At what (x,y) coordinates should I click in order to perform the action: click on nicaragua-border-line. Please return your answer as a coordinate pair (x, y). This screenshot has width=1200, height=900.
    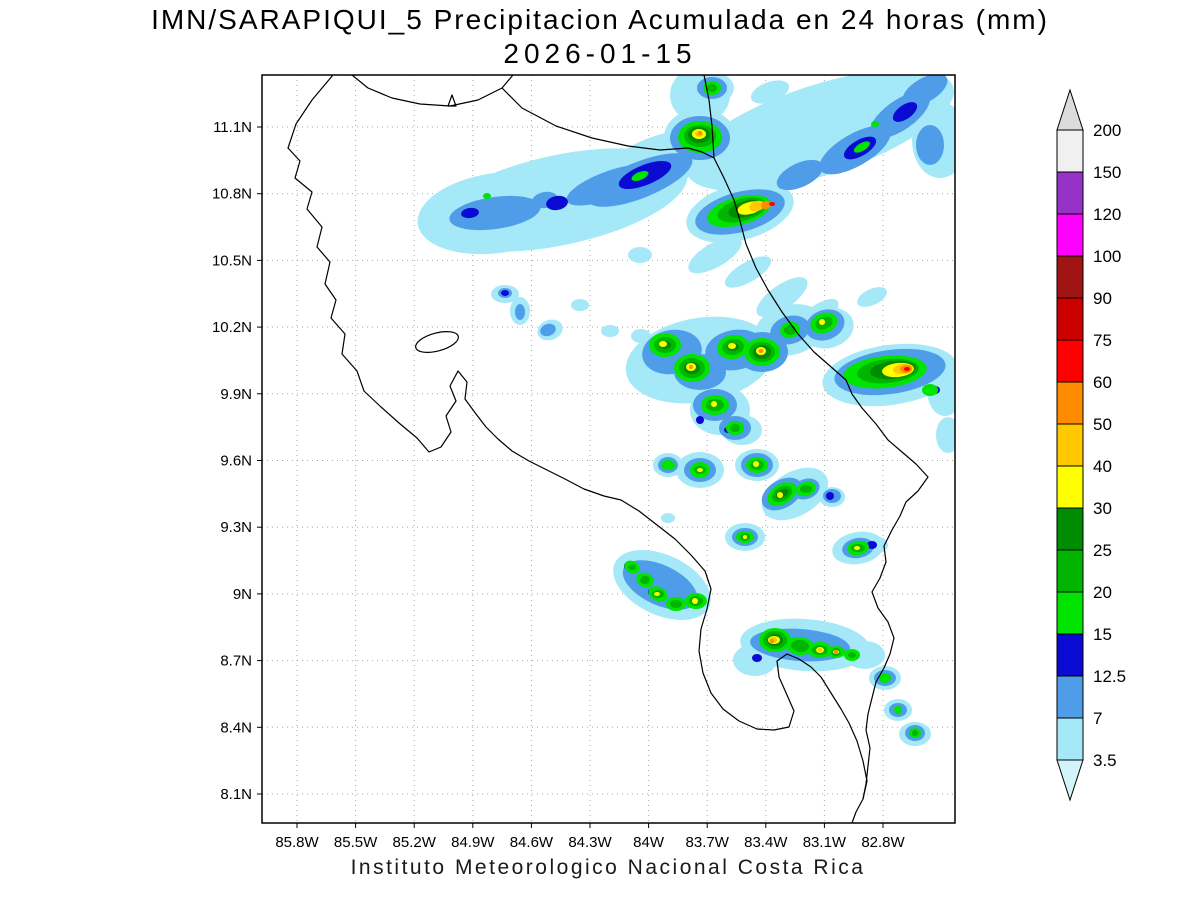
    Looking at the image, I should click on (608, 123).